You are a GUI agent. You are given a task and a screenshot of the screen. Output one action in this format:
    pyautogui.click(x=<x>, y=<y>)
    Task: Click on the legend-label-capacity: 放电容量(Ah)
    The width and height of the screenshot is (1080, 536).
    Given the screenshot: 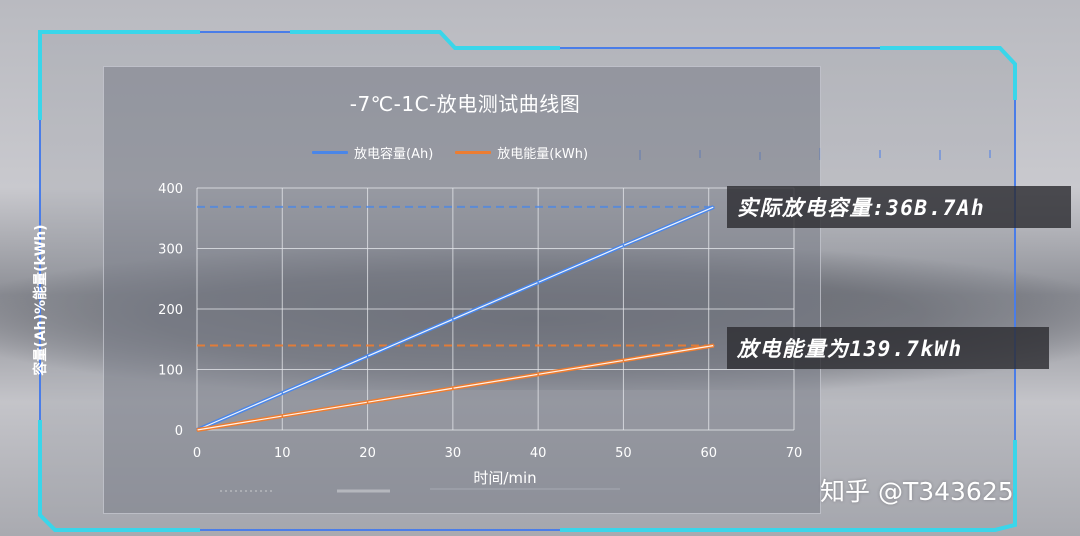 What is the action you would take?
    pyautogui.click(x=394, y=154)
    